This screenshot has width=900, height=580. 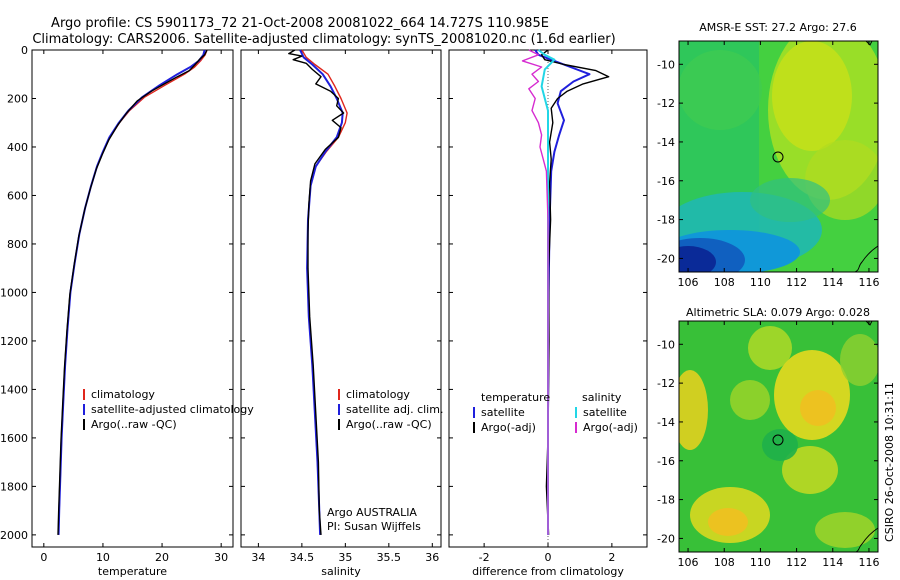 What do you see at coordinates (14, 535) in the screenshot?
I see `depth-tick-label: 2000` at bounding box center [14, 535].